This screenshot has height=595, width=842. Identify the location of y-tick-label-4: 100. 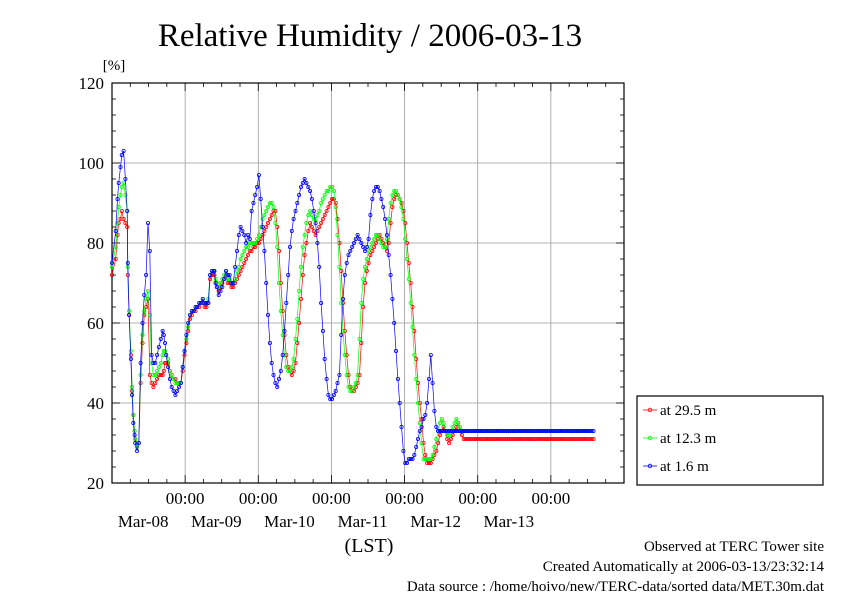
(92, 163).